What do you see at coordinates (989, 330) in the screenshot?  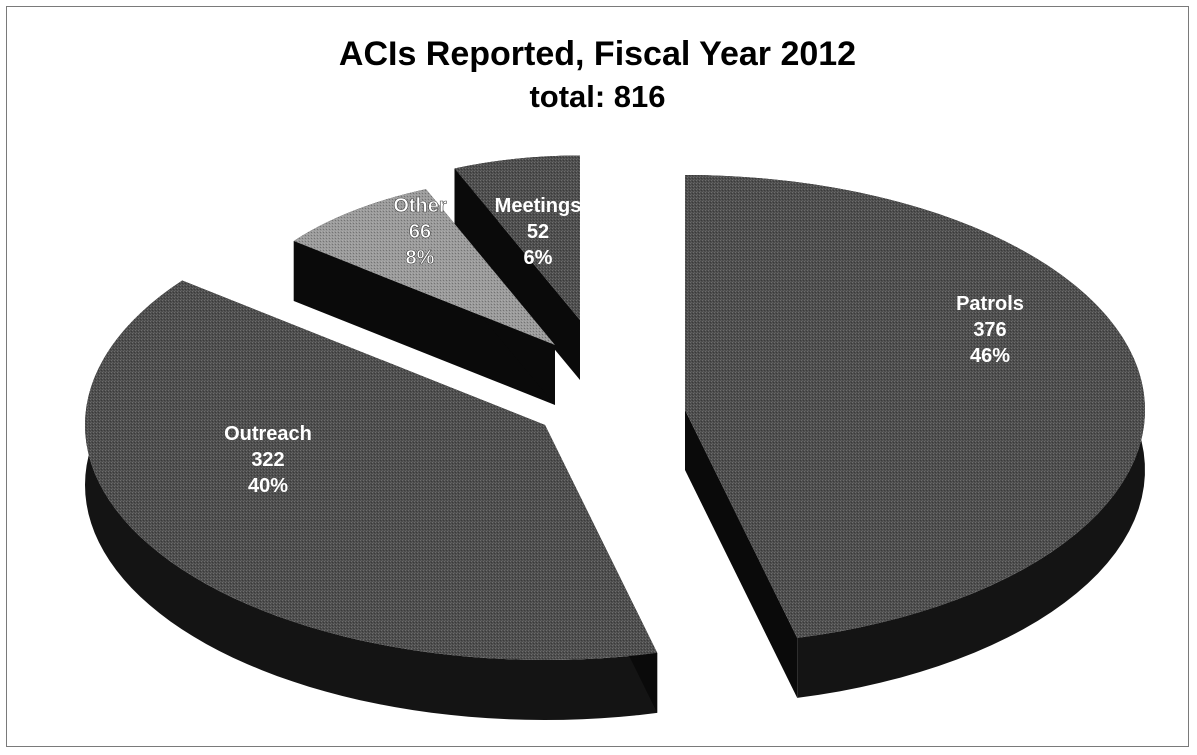 I see `slice-label-patrols-value: 376` at bounding box center [989, 330].